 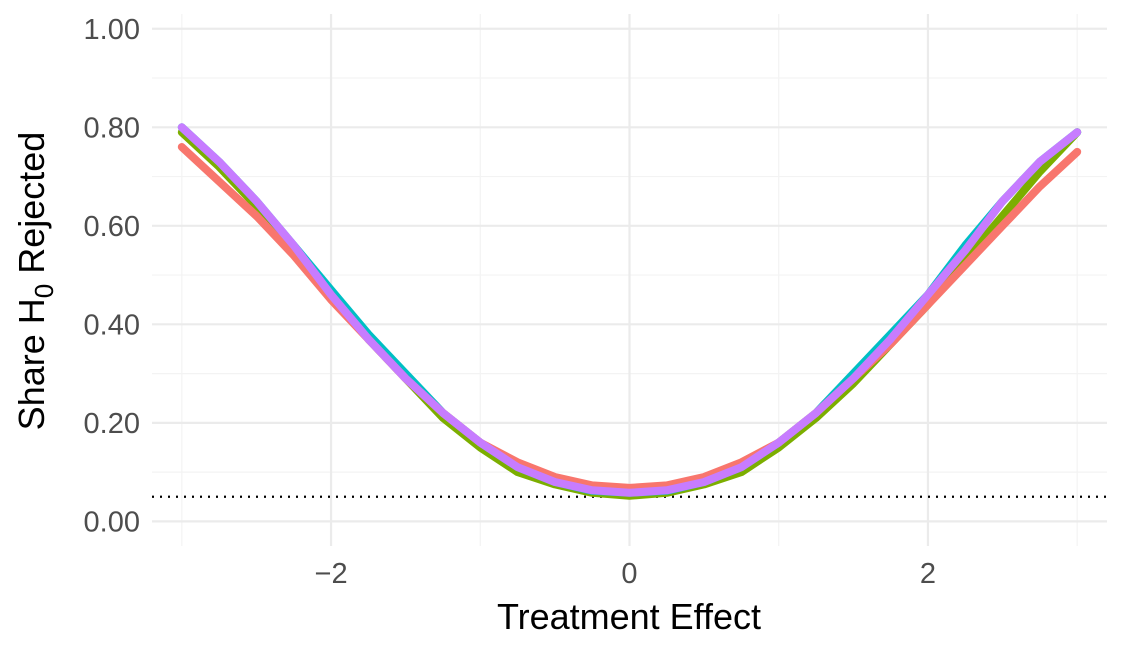 What do you see at coordinates (928, 574) in the screenshot?
I see `x-tick-label: 2` at bounding box center [928, 574].